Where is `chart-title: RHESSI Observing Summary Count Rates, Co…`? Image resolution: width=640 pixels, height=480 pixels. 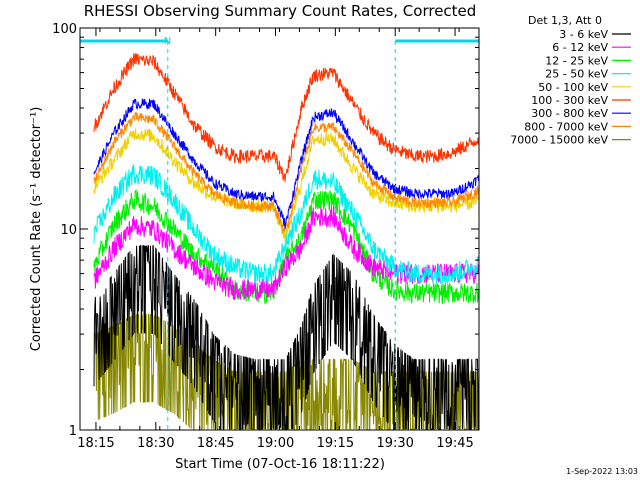 chart-title: RHESSI Observing Summary Count Rates, Co… is located at coordinates (280, 11).